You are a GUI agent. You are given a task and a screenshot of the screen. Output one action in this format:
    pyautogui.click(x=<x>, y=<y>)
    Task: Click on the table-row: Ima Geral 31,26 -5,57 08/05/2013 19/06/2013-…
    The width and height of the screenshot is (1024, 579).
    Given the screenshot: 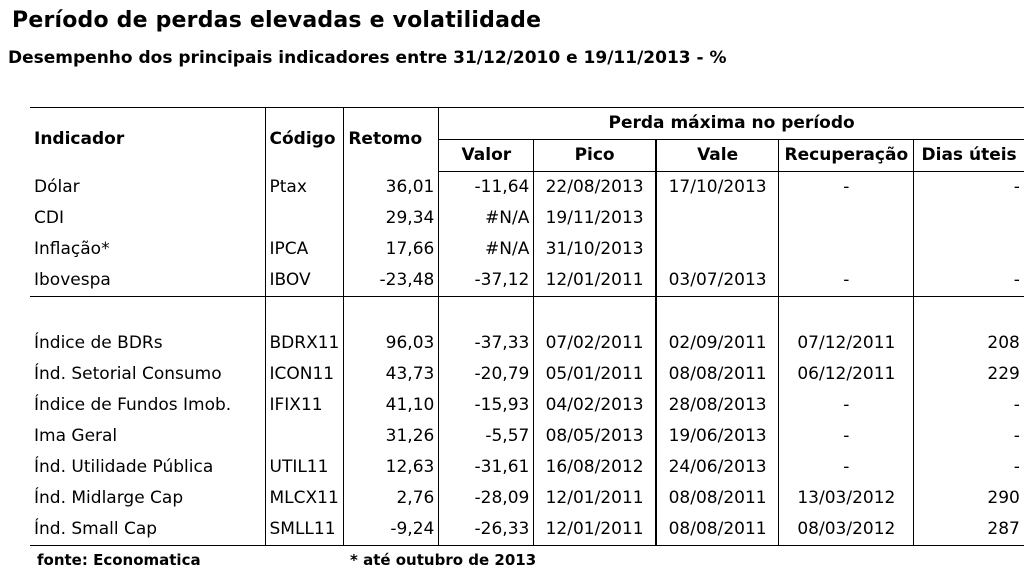 What is the action you would take?
    pyautogui.click(x=527, y=436)
    